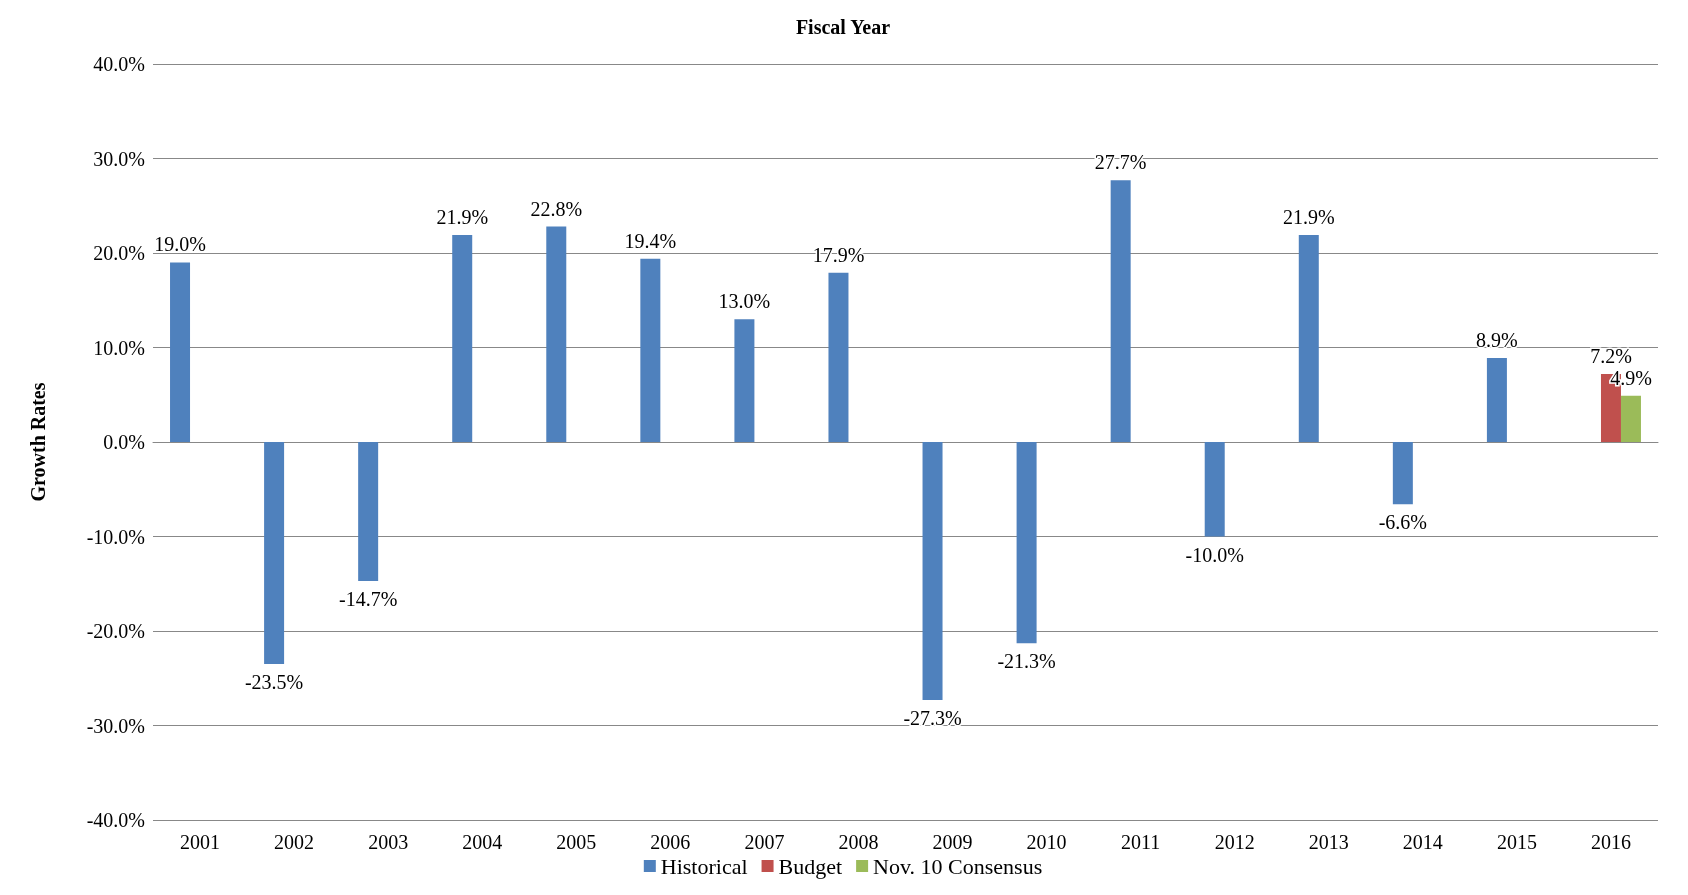 This screenshot has height=895, width=1688. What do you see at coordinates (1214, 554) in the screenshot?
I see `data-label: -10.0%` at bounding box center [1214, 554].